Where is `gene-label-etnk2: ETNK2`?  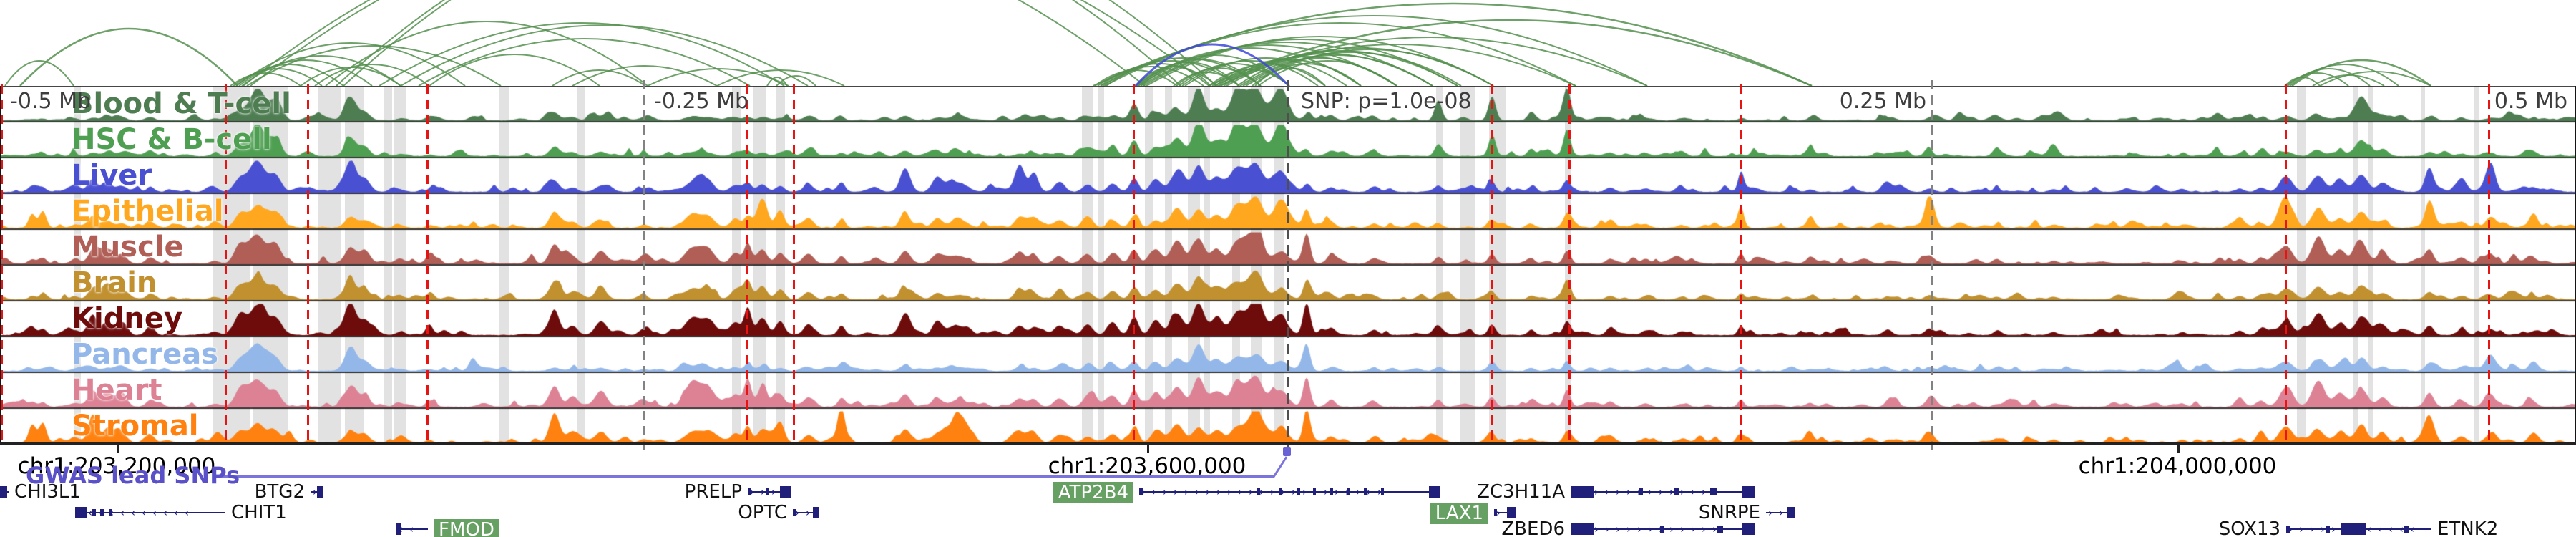
gene-label-etnk2: ETNK2 is located at coordinates (2468, 527).